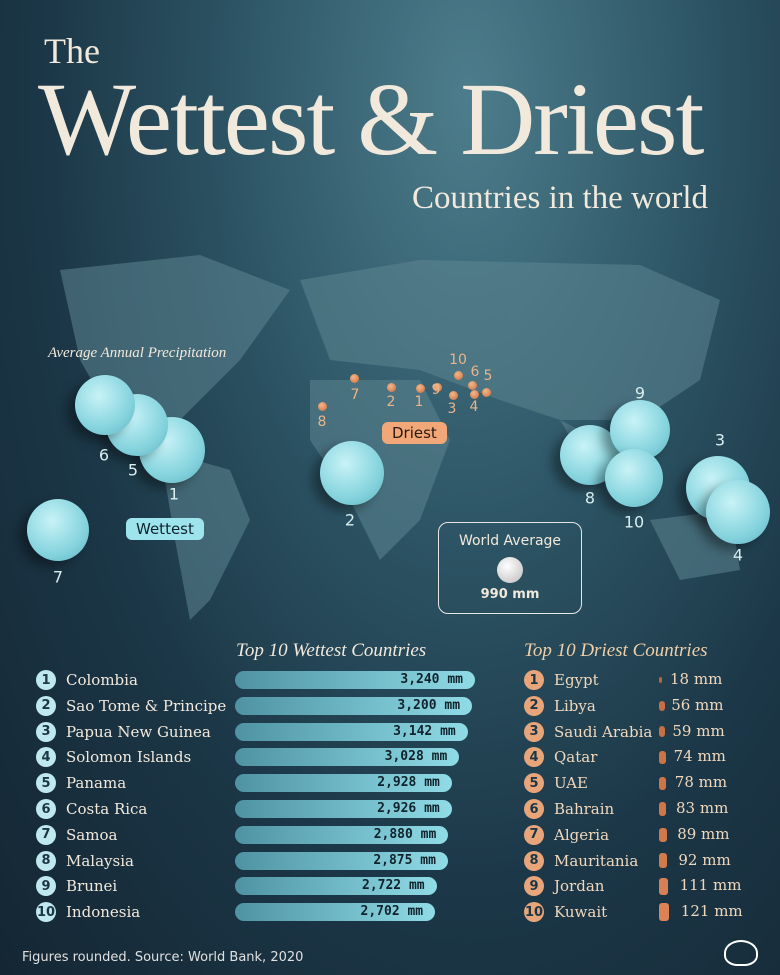 The width and height of the screenshot is (780, 975). Describe the element at coordinates (696, 679) in the screenshot. I see `driest-value: 18 mm` at that location.